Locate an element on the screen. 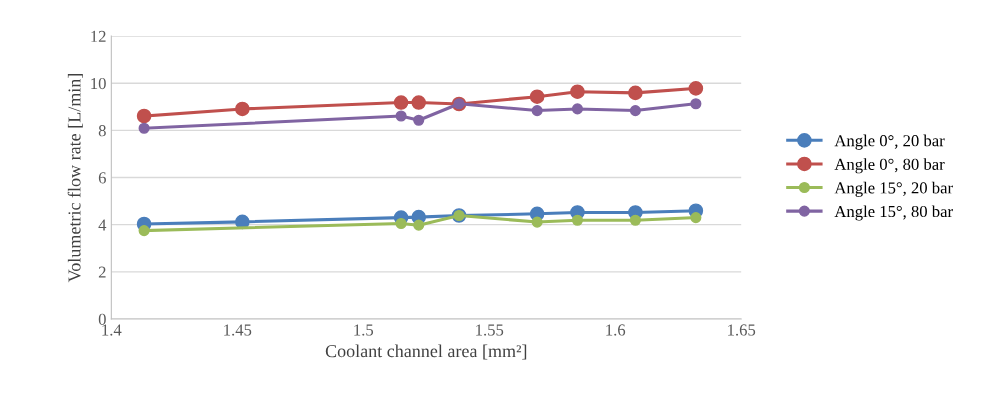 The width and height of the screenshot is (1003, 410). x-tick-label: 1.6 is located at coordinates (616, 330).